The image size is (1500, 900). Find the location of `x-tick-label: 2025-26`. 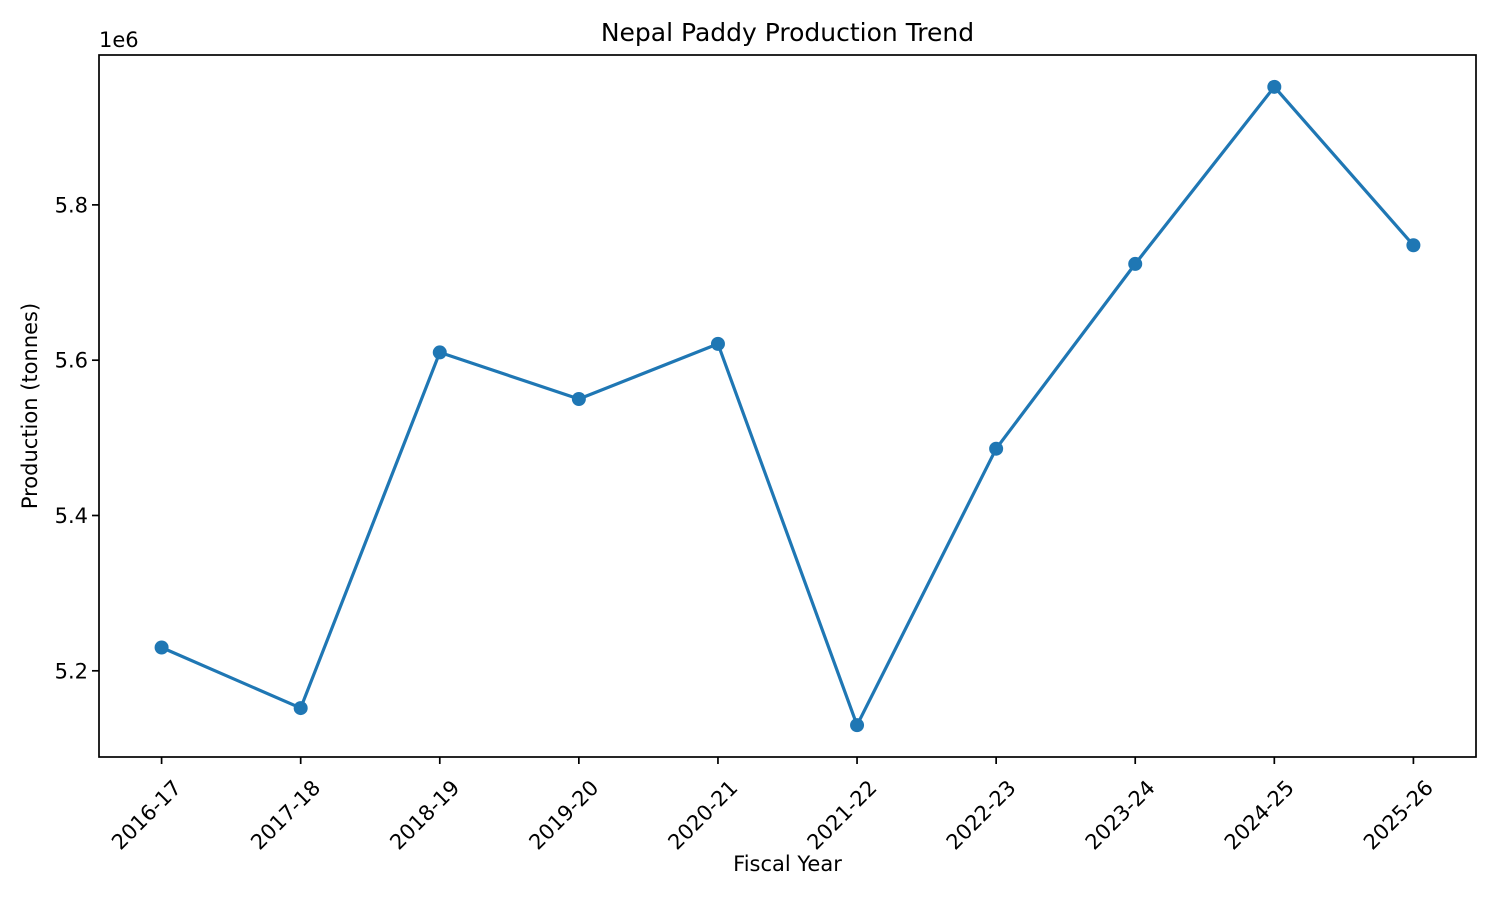

x-tick-label: 2025-26 is located at coordinates (1398, 815).